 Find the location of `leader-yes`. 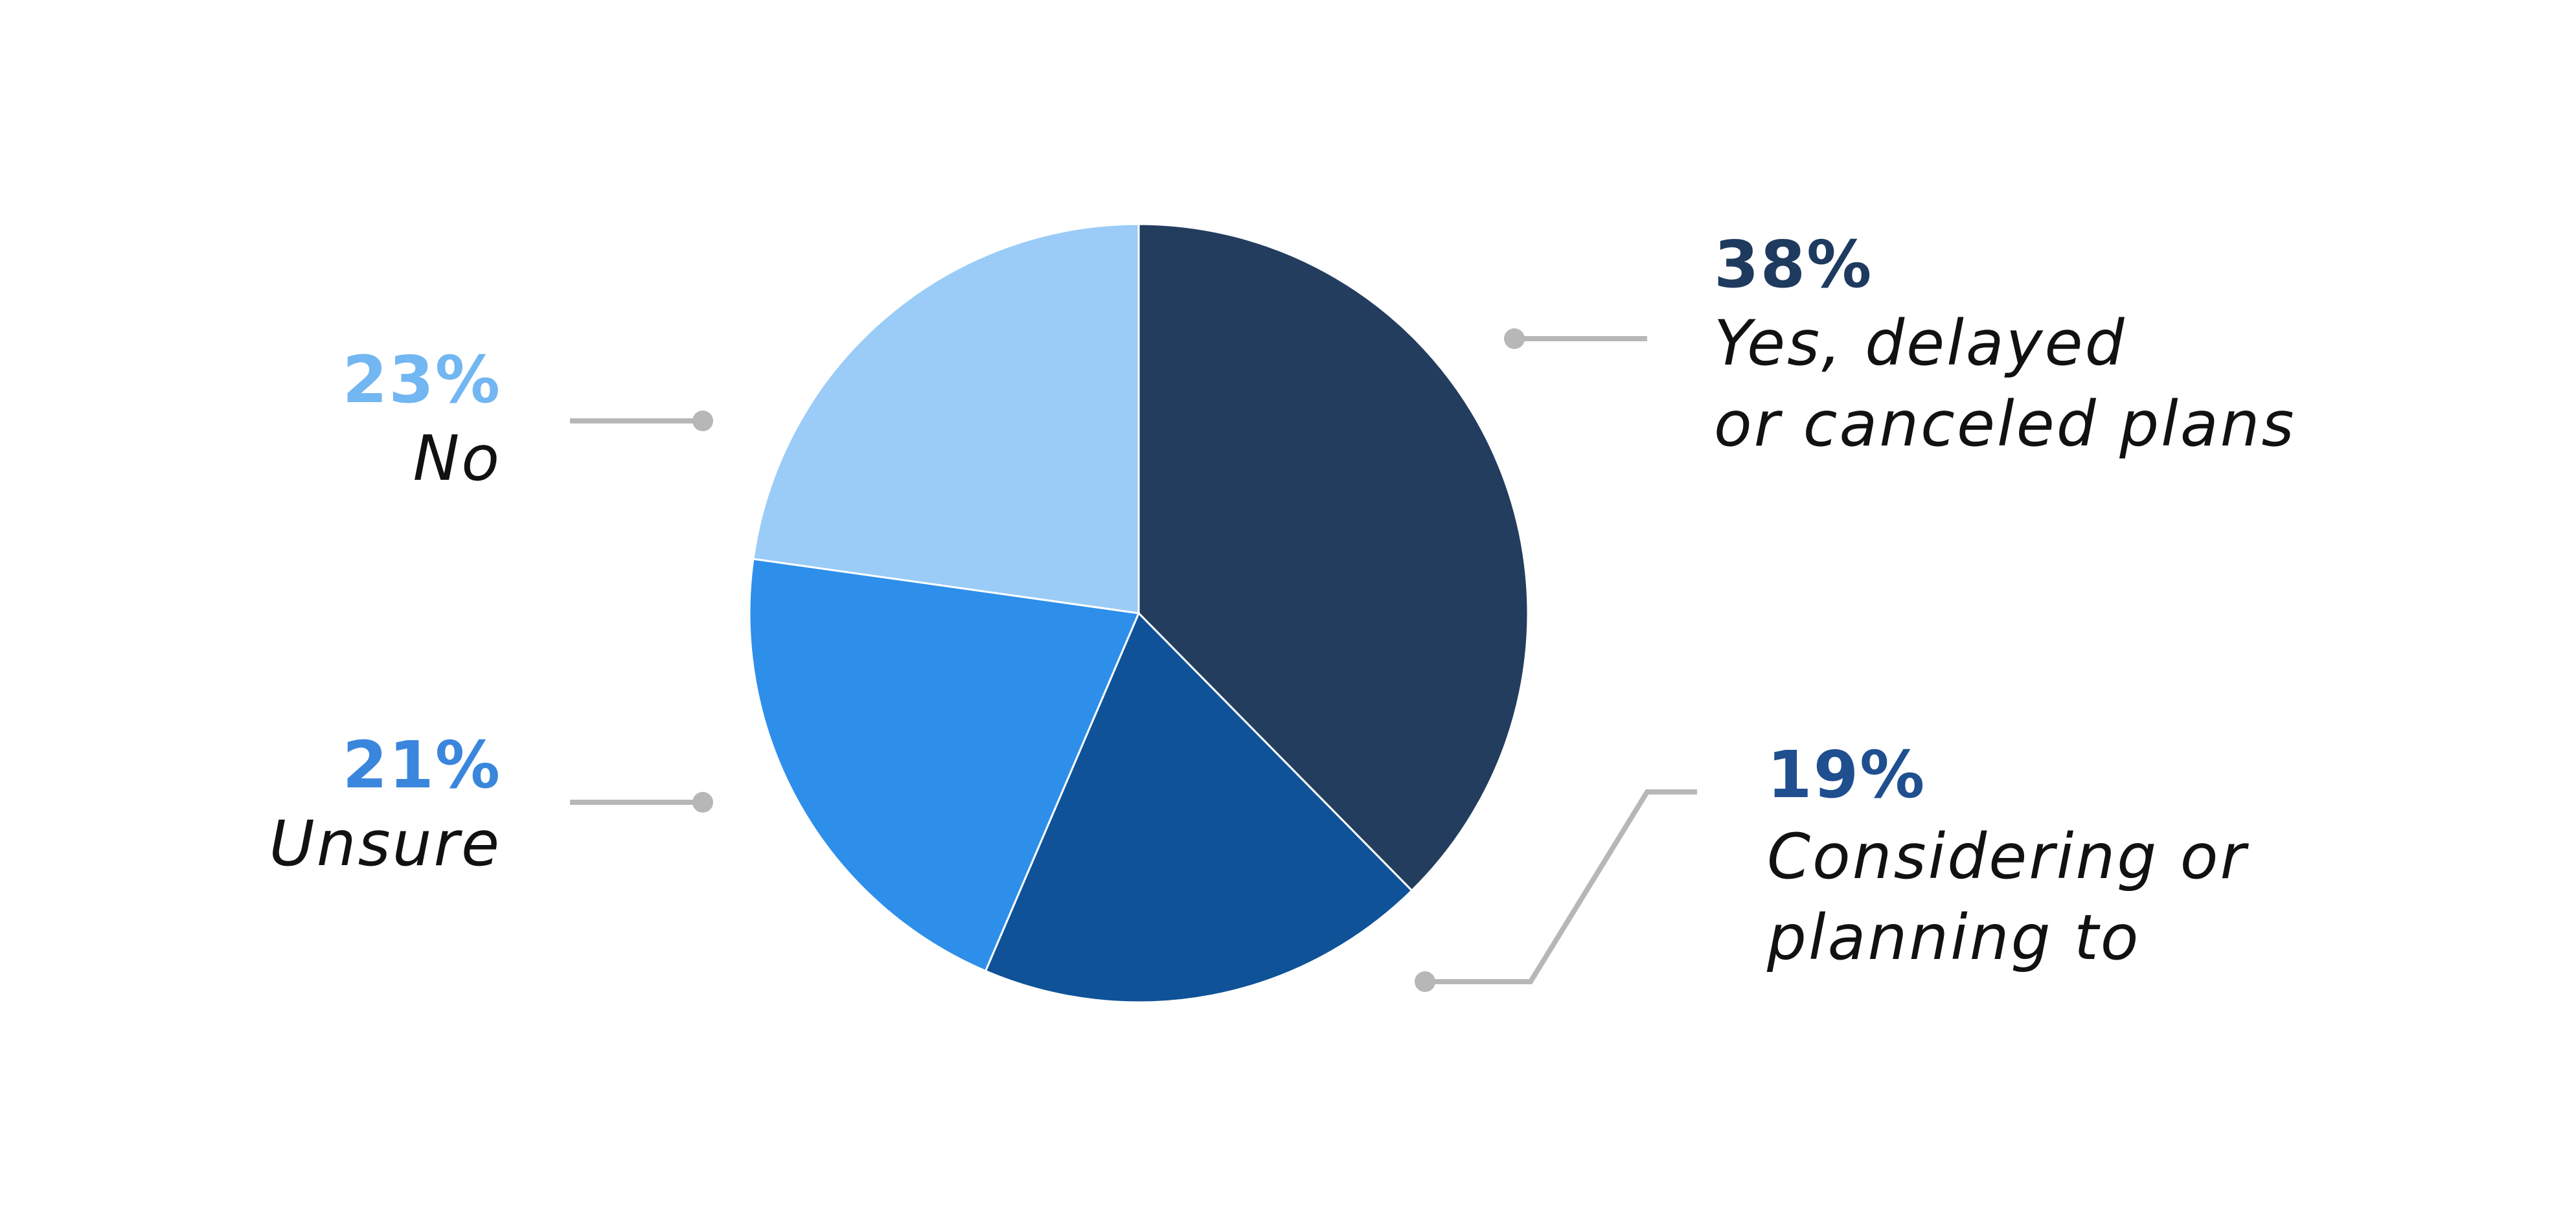

leader-yes is located at coordinates (1576, 338).